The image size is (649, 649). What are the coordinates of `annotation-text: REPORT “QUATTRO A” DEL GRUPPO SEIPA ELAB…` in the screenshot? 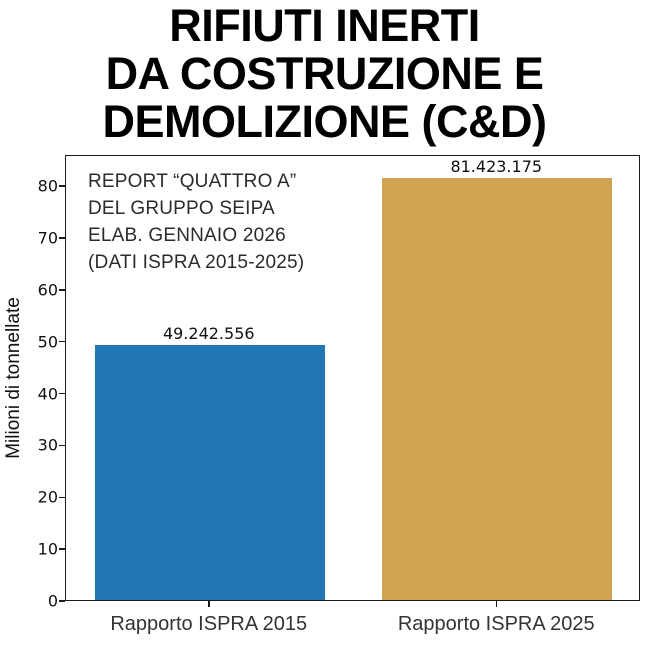 It's located at (196, 222).